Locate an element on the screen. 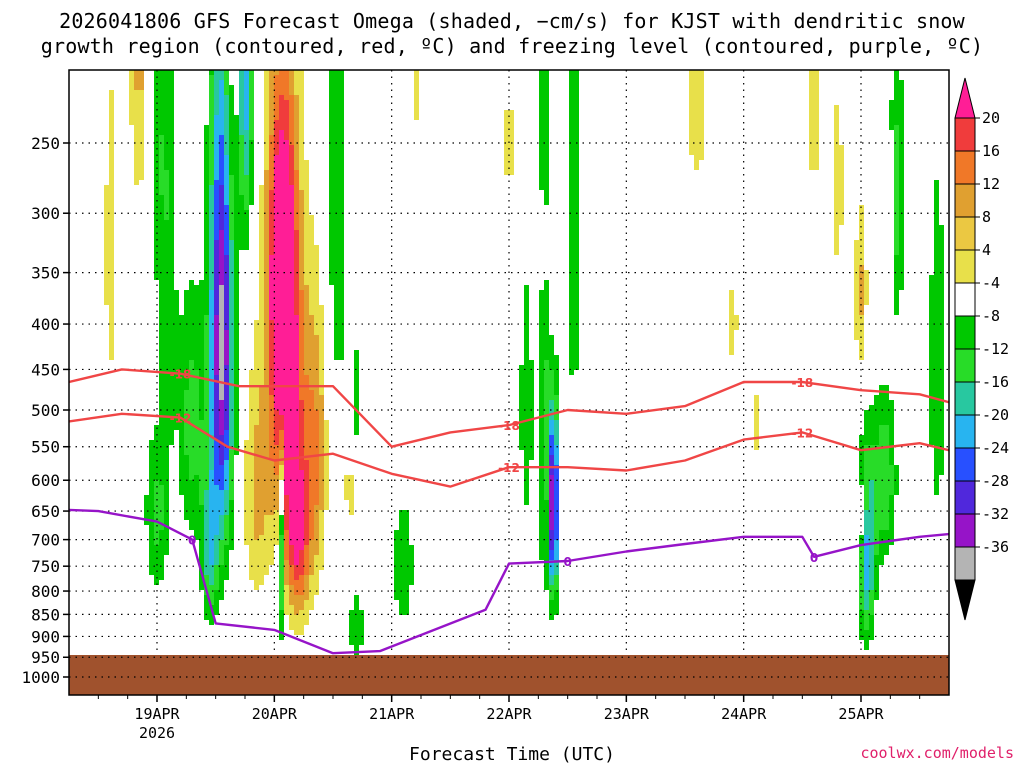 The height and width of the screenshot is (768, 1024). time-tick-label: 22APR is located at coordinates (509, 714).